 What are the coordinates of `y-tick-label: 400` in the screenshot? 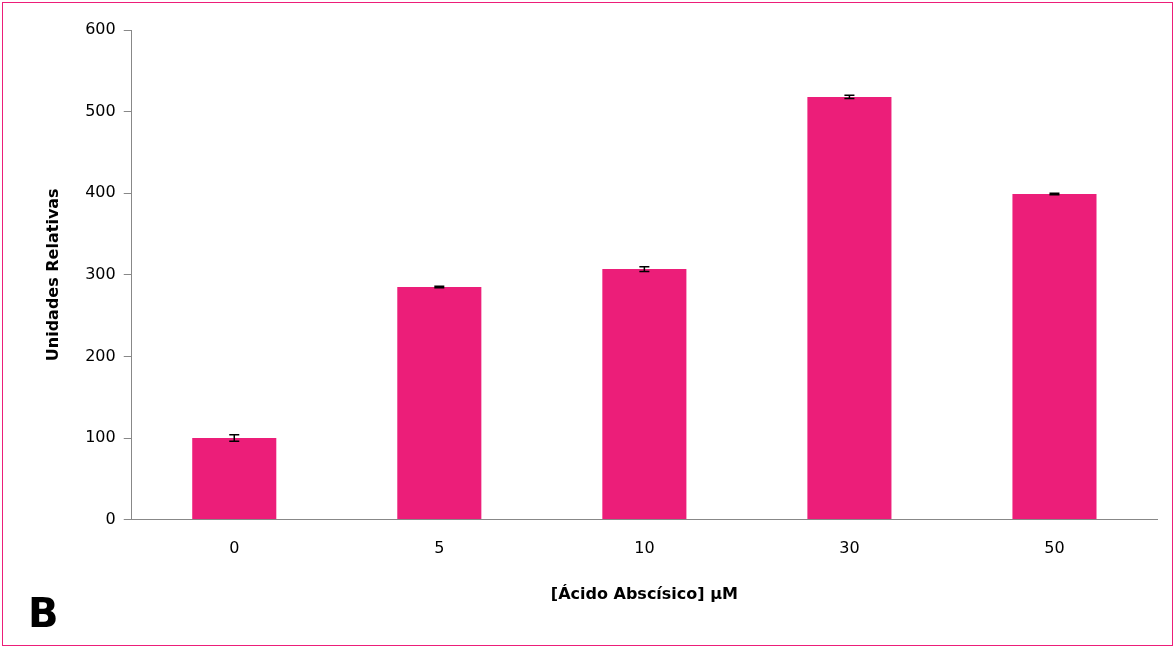 It's located at (100, 192).